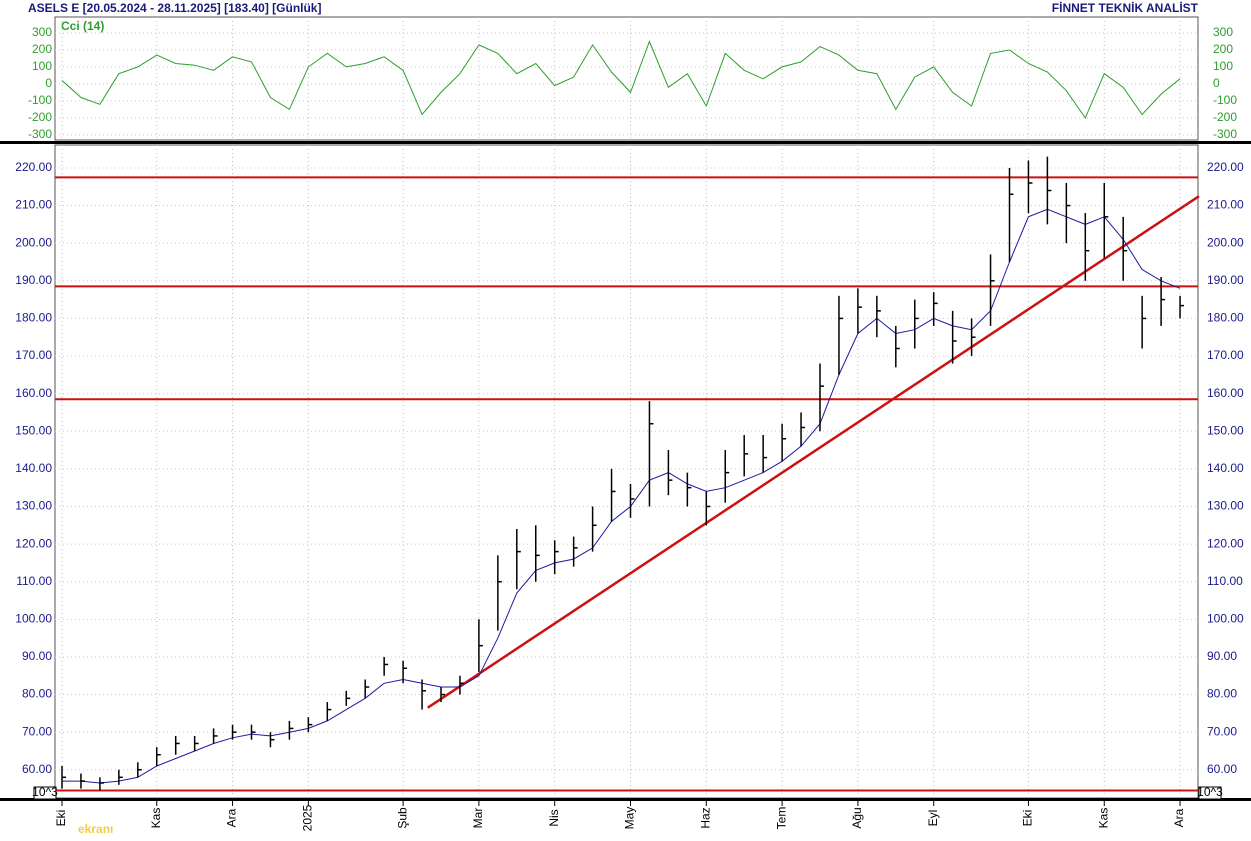  What do you see at coordinates (781, 818) in the screenshot?
I see `x-tick-label: Tem` at bounding box center [781, 818].